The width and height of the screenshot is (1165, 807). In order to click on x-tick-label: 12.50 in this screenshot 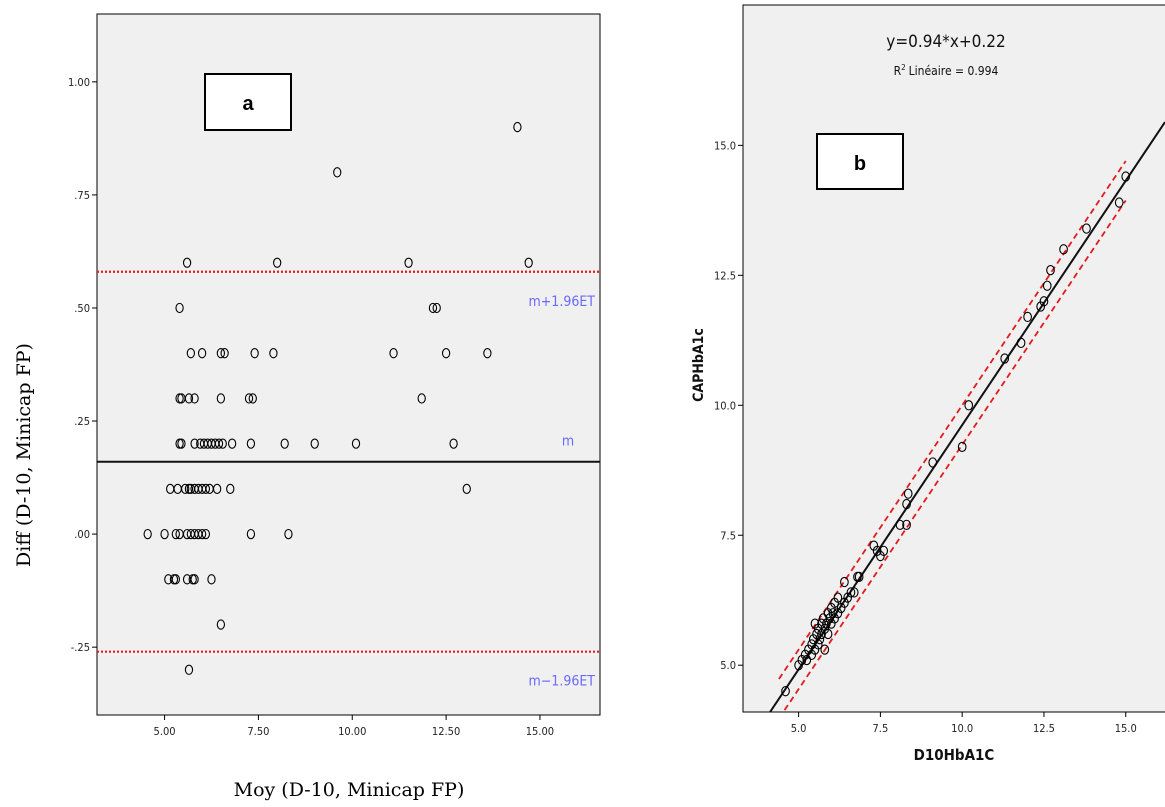, I will do `click(446, 731)`.